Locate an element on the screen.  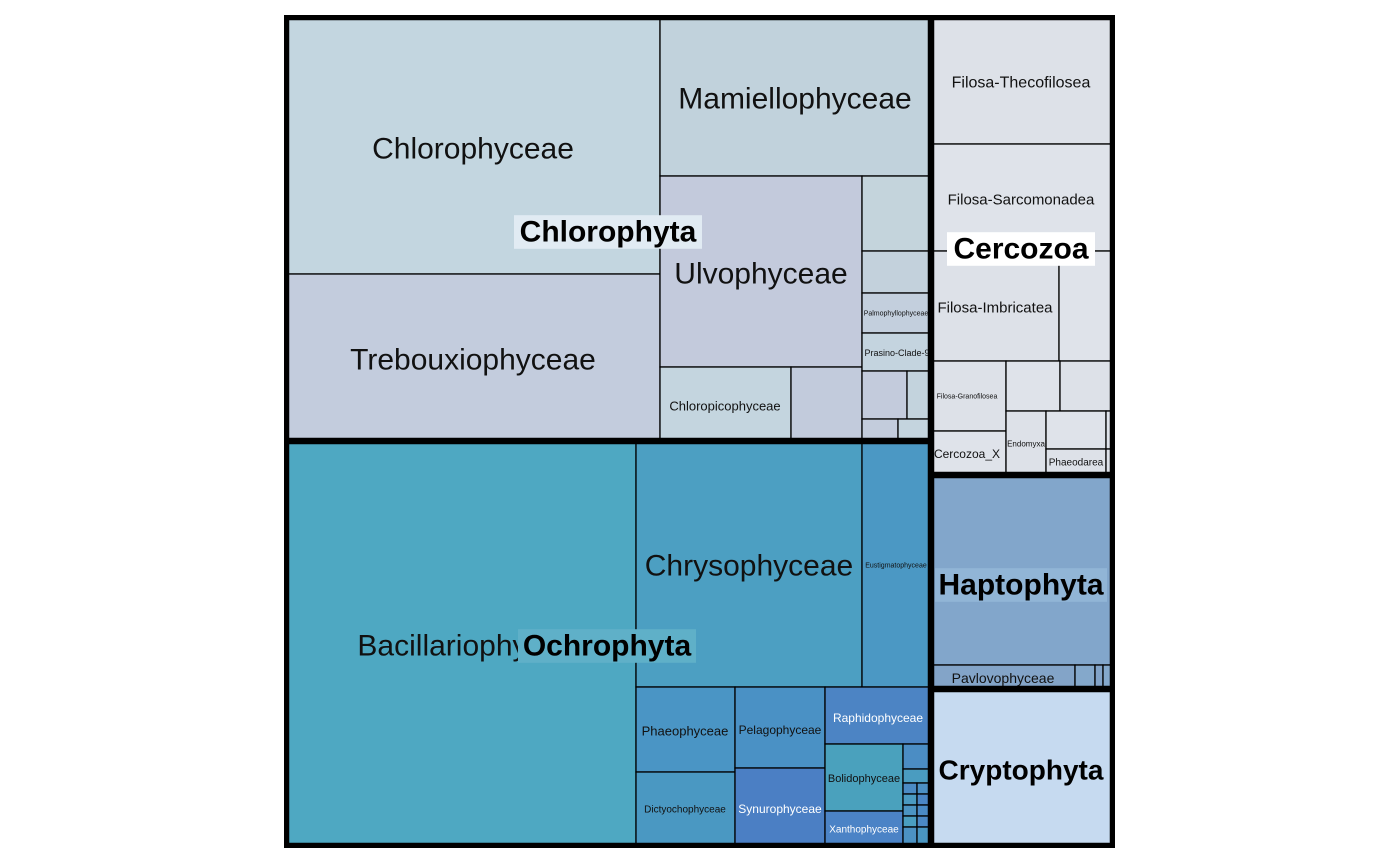
group-label-bg-cercozoa is located at coordinates (1021, 249).